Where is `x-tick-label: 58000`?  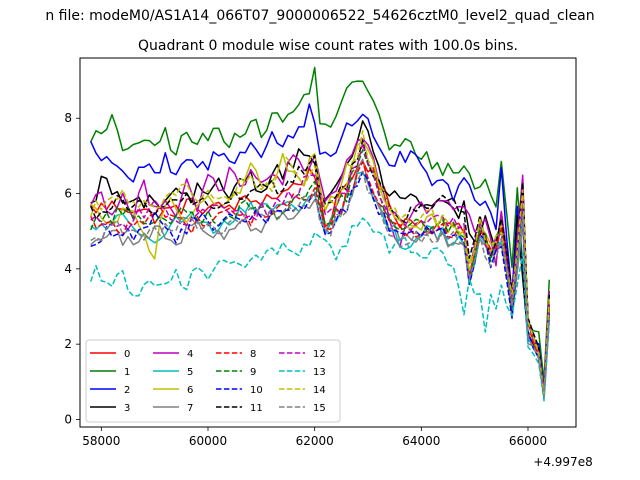
x-tick-label: 58000 is located at coordinates (101, 441).